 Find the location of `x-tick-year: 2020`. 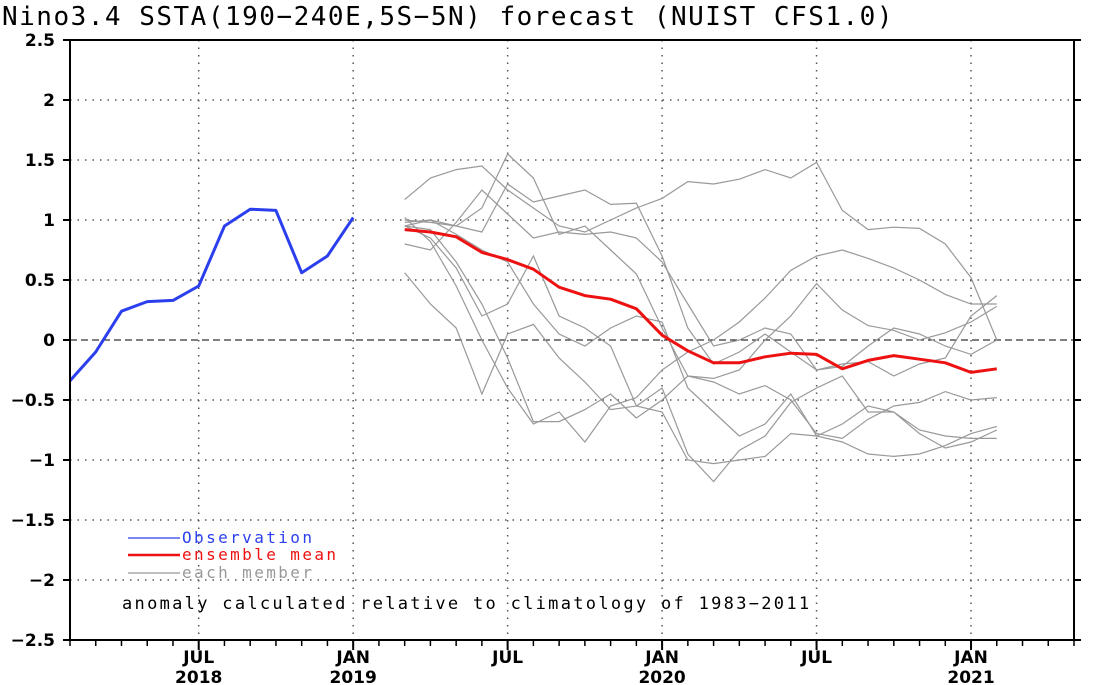

x-tick-year: 2020 is located at coordinates (661, 676).